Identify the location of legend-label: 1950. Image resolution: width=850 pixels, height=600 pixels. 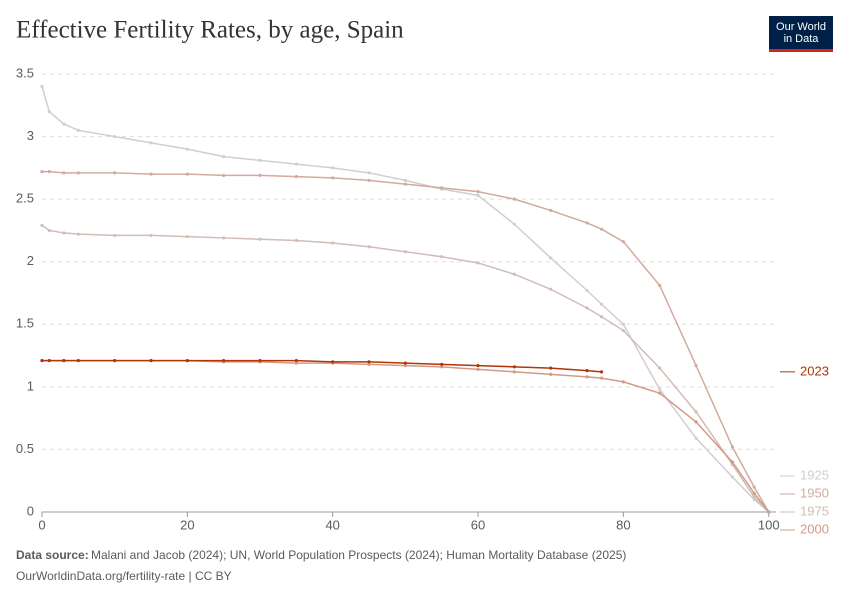
(814, 492).